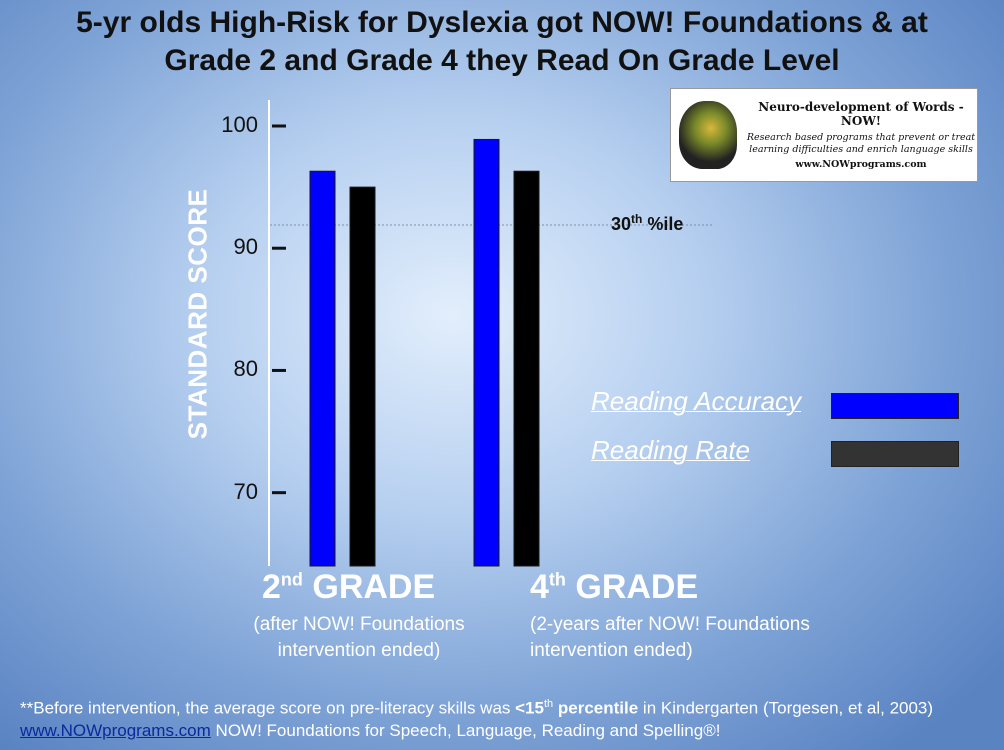  I want to click on ref-label-base: 30, so click(621, 224).